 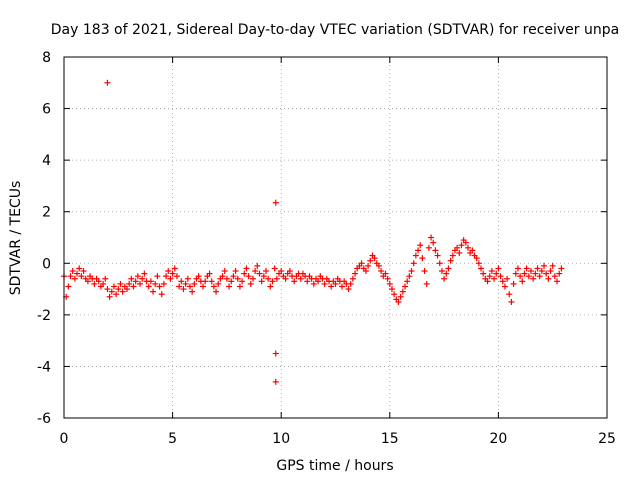 I want to click on x-tick-label: 0, so click(x=64, y=439).